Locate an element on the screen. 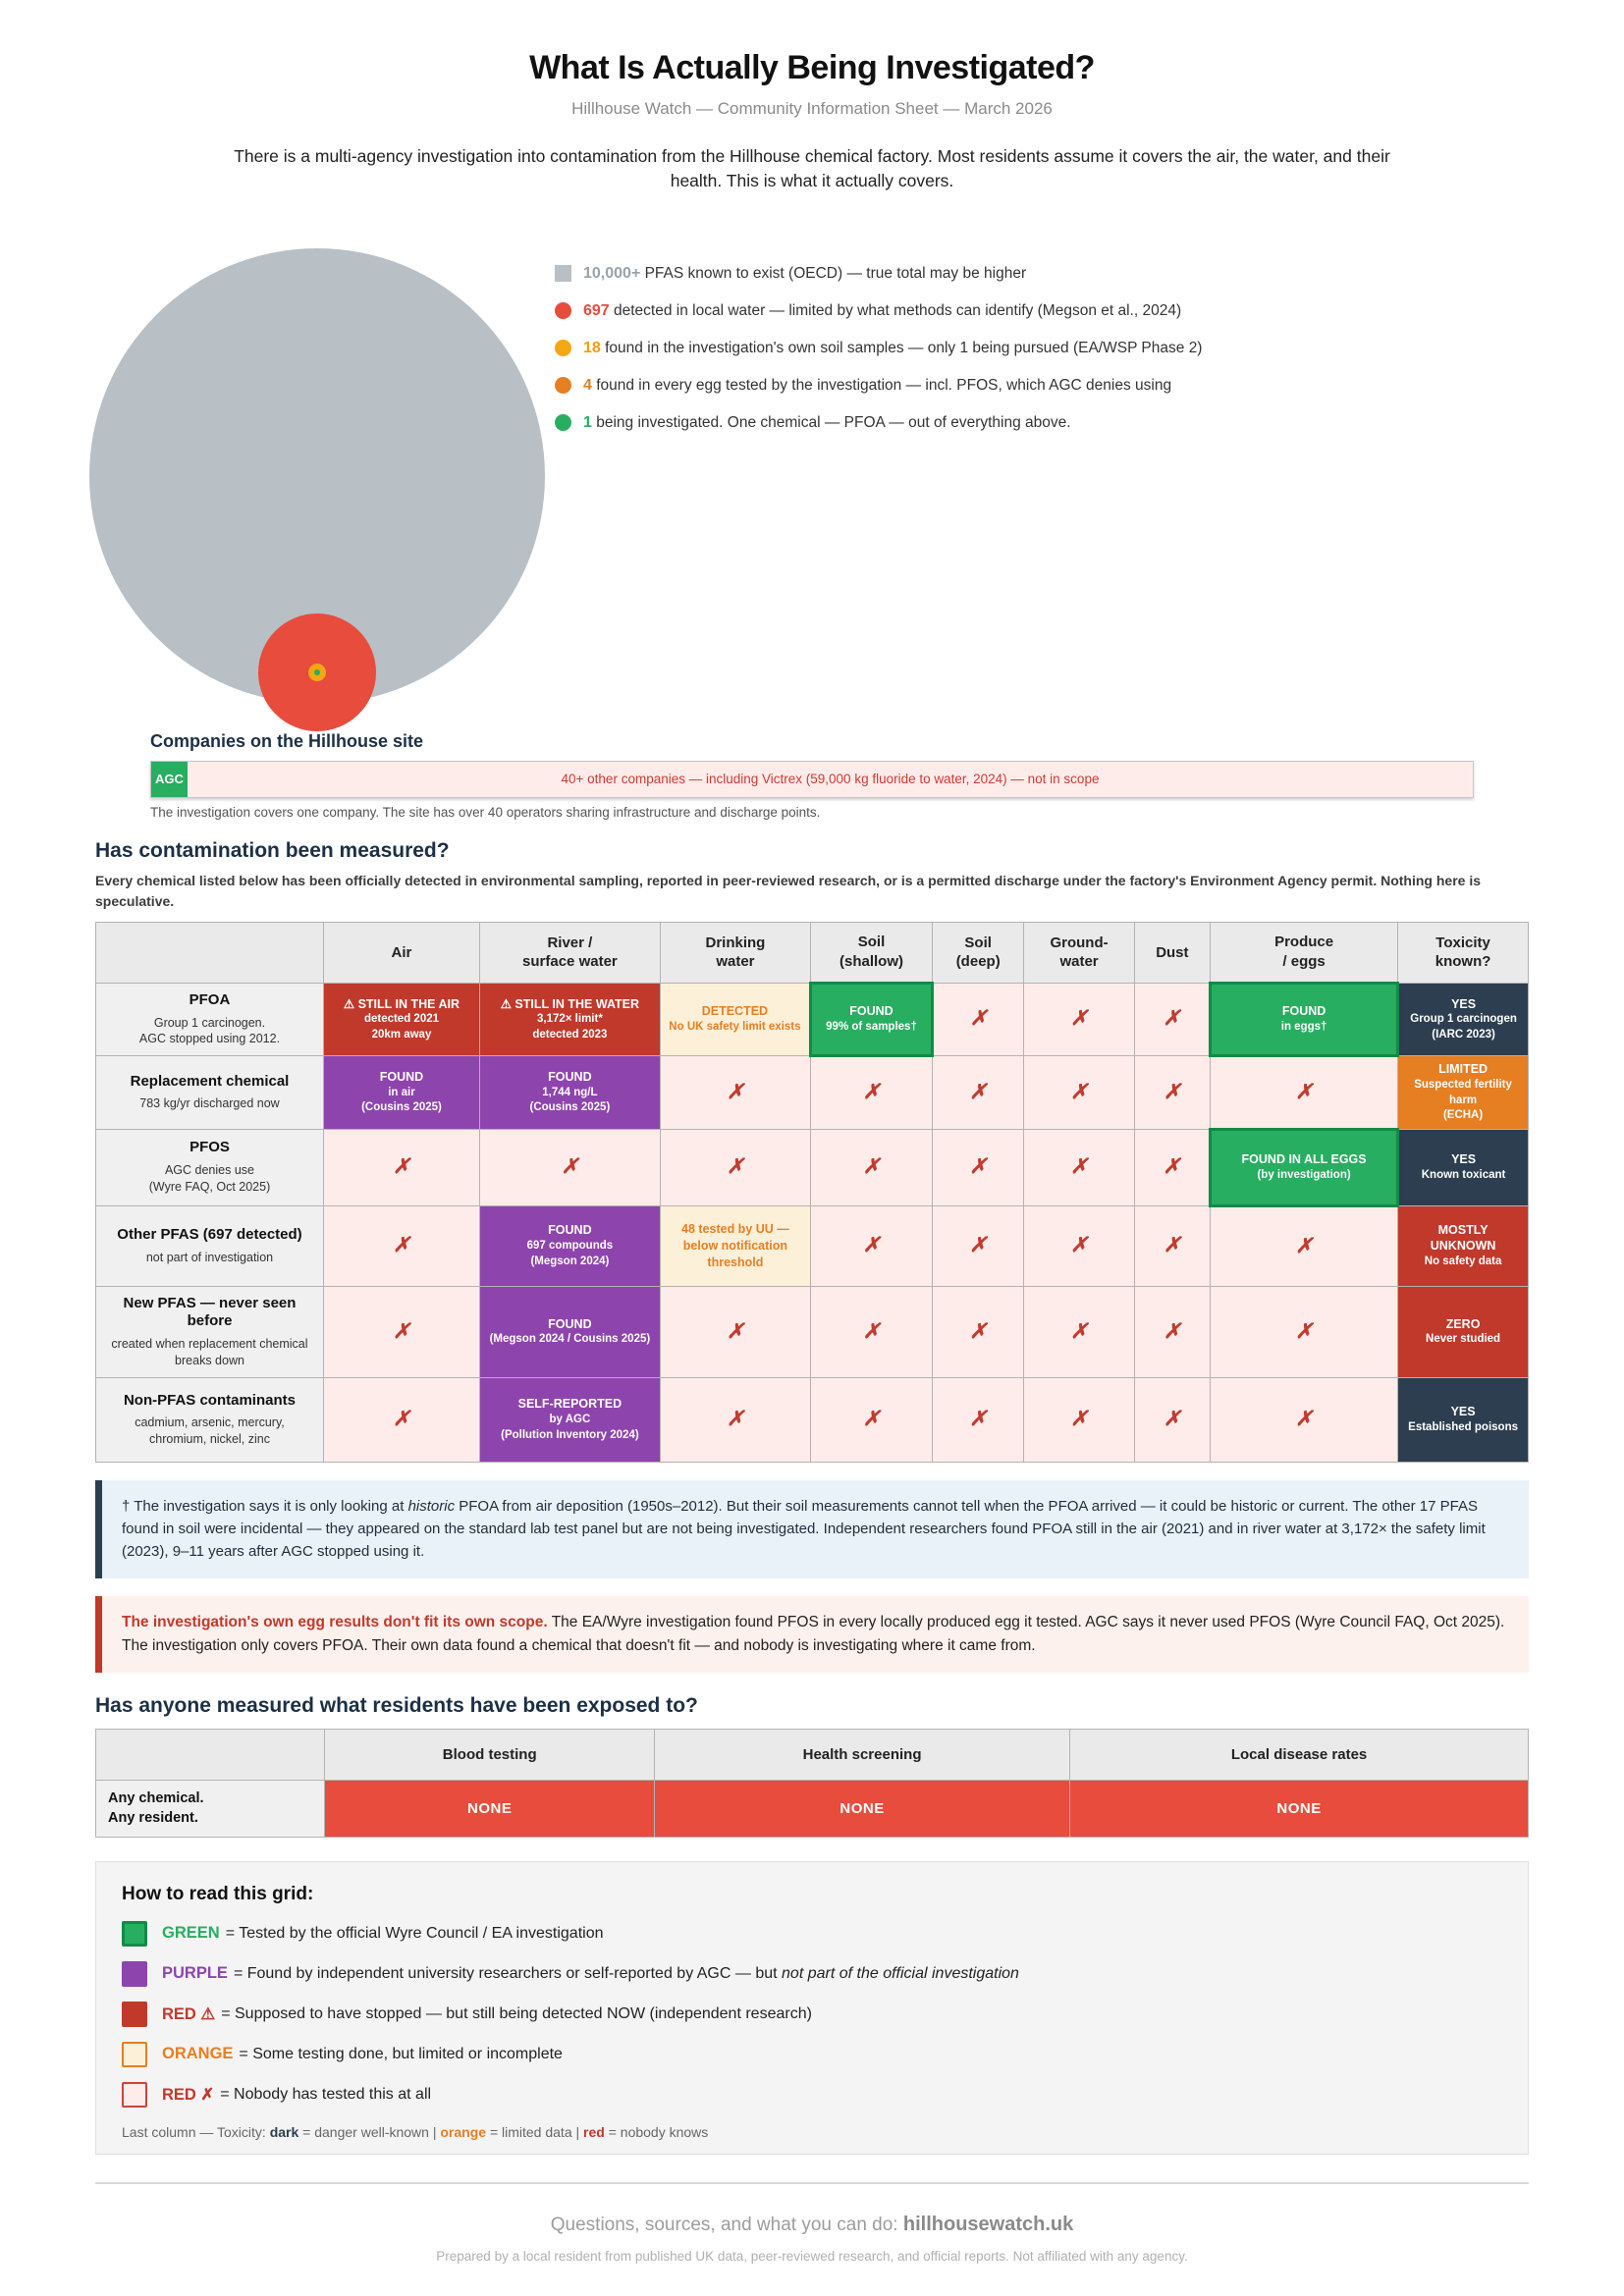  status-cell: YES Known toxicant is located at coordinates (1463, 1167).